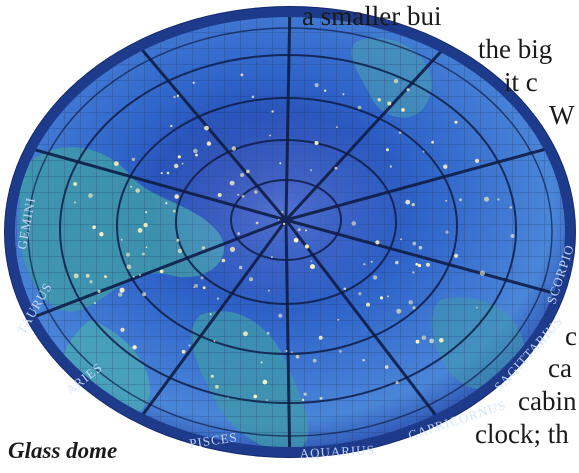 This screenshot has width=579, height=473. I want to click on body-text-line: ca, so click(560, 368).